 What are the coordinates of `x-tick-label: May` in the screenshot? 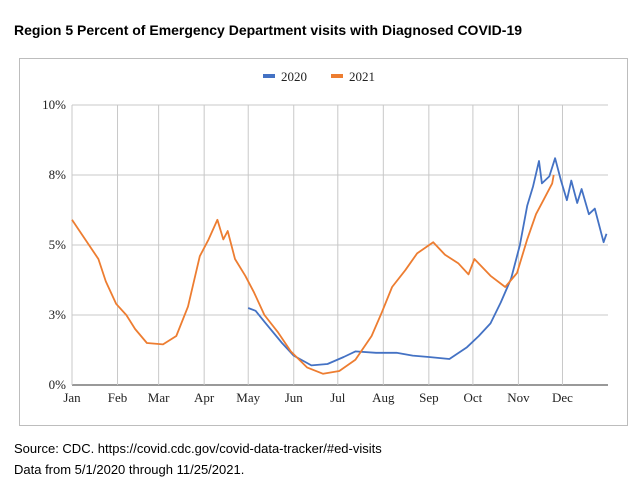 It's located at (248, 397).